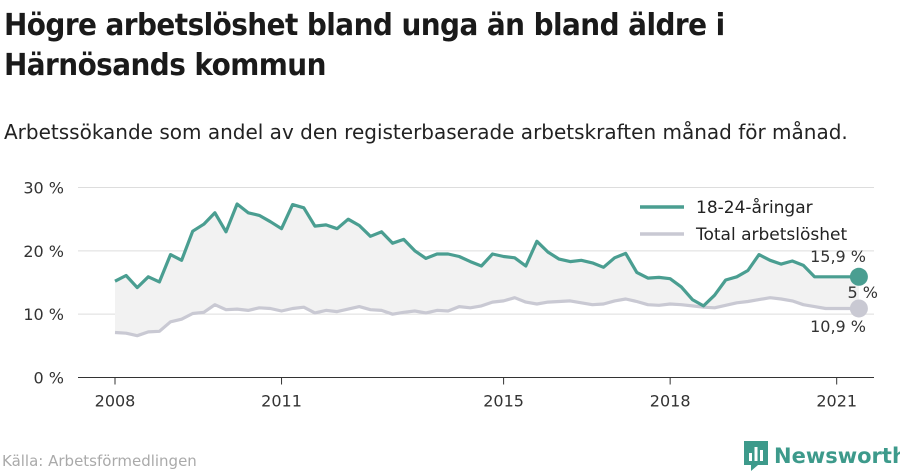 The image size is (900, 474). I want to click on source-note: Källa: Arbetsförmedlingen, so click(99, 461).